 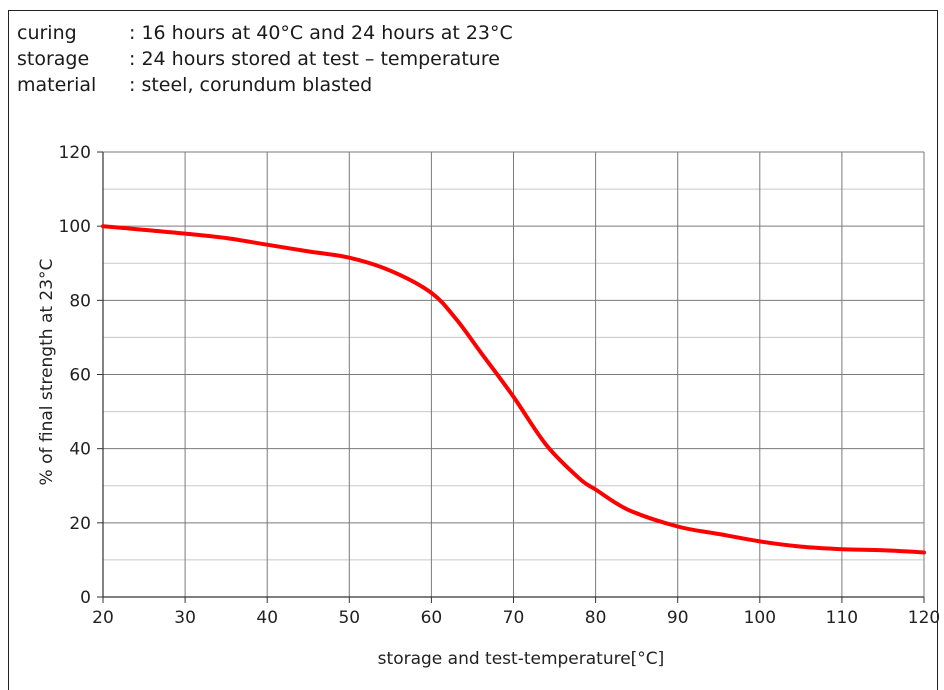 I want to click on condition-key: curing, so click(x=47, y=33).